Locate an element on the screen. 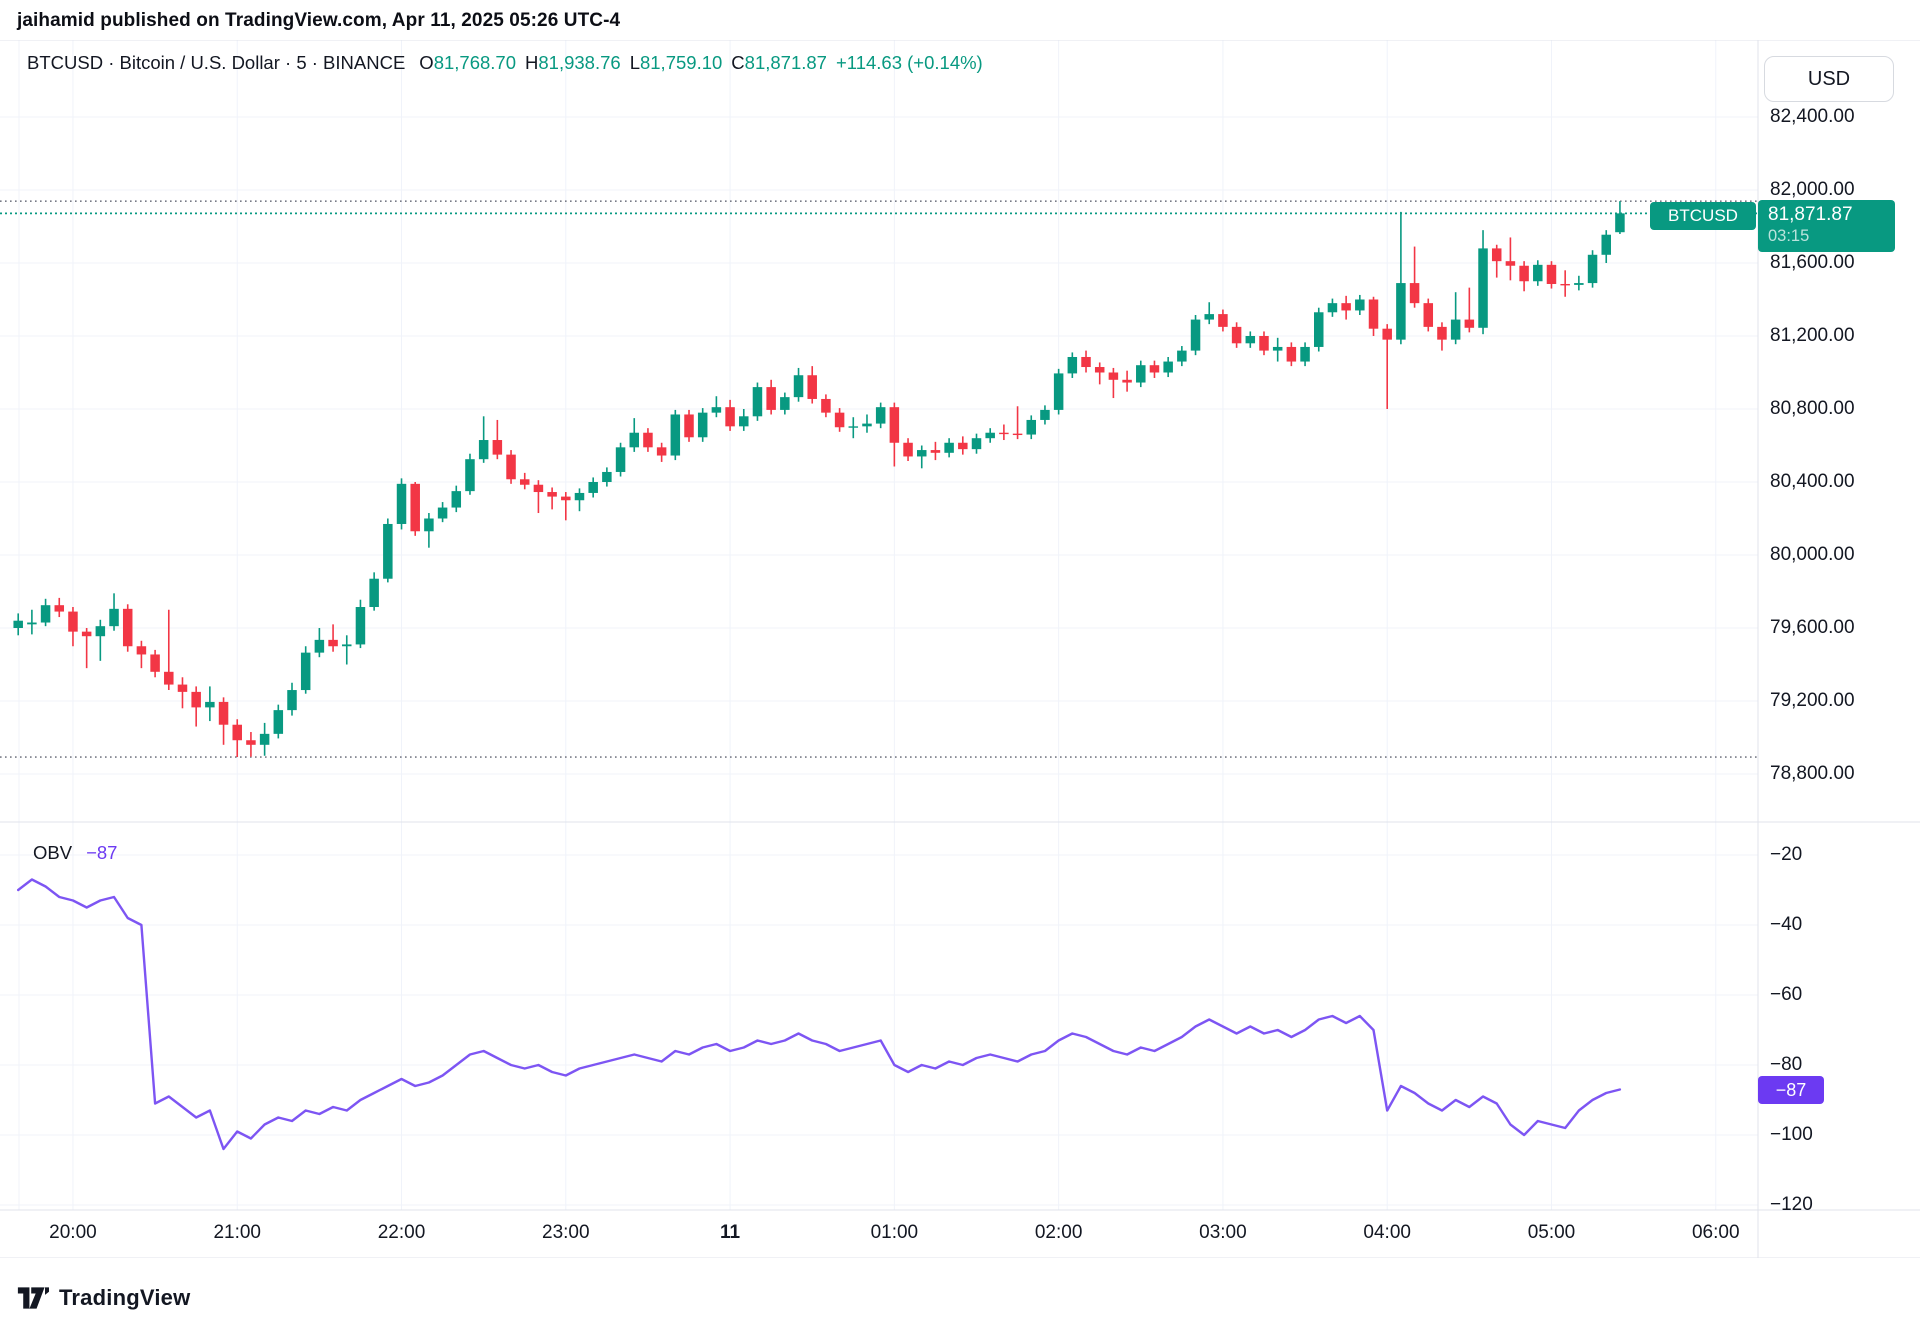  price-axis-label: 80,800.00 is located at coordinates (1812, 408).